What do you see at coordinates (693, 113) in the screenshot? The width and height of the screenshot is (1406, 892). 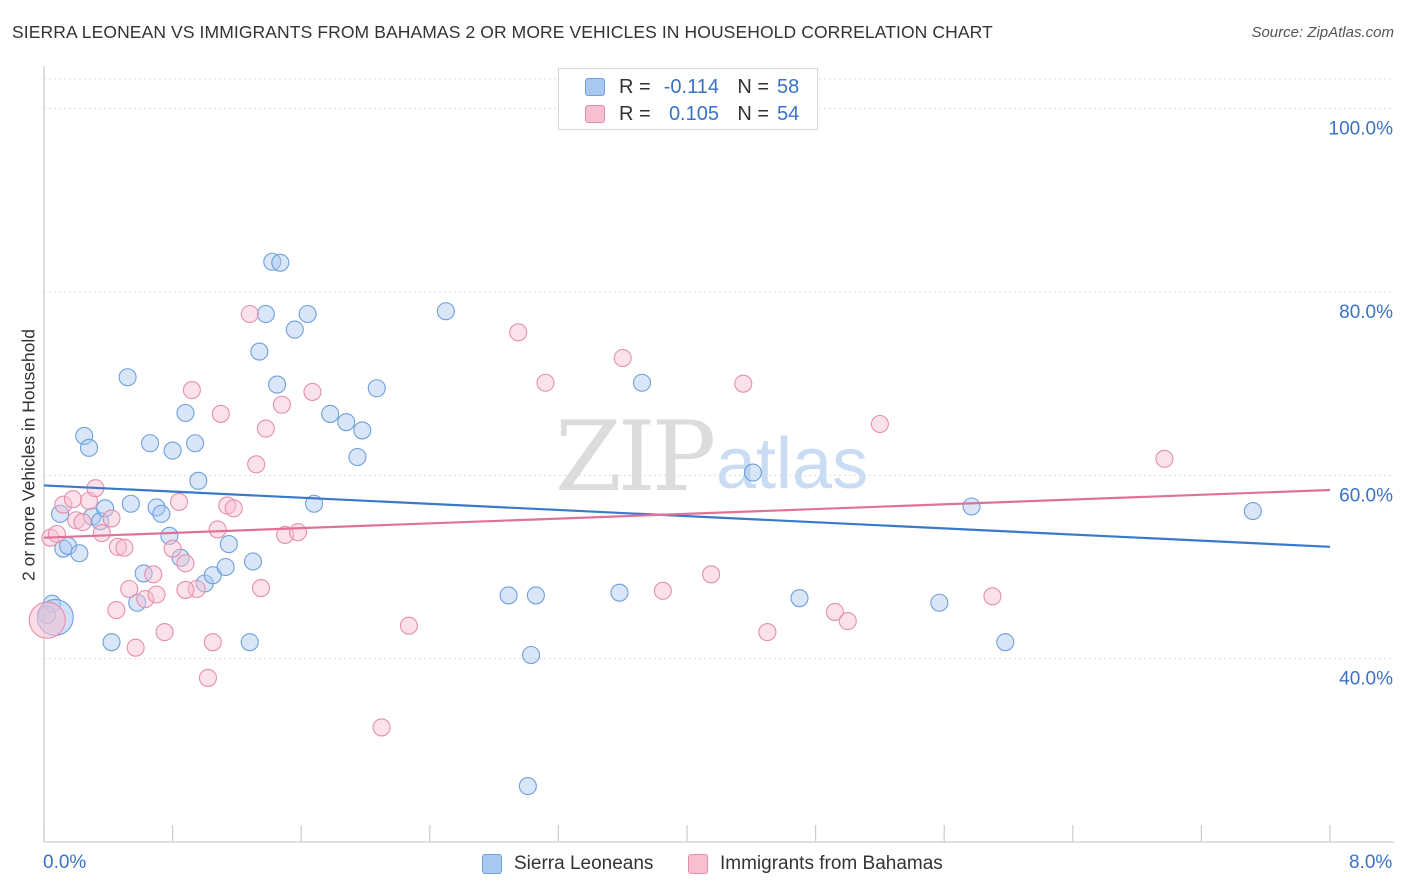 I see `r-value: 0.105` at bounding box center [693, 113].